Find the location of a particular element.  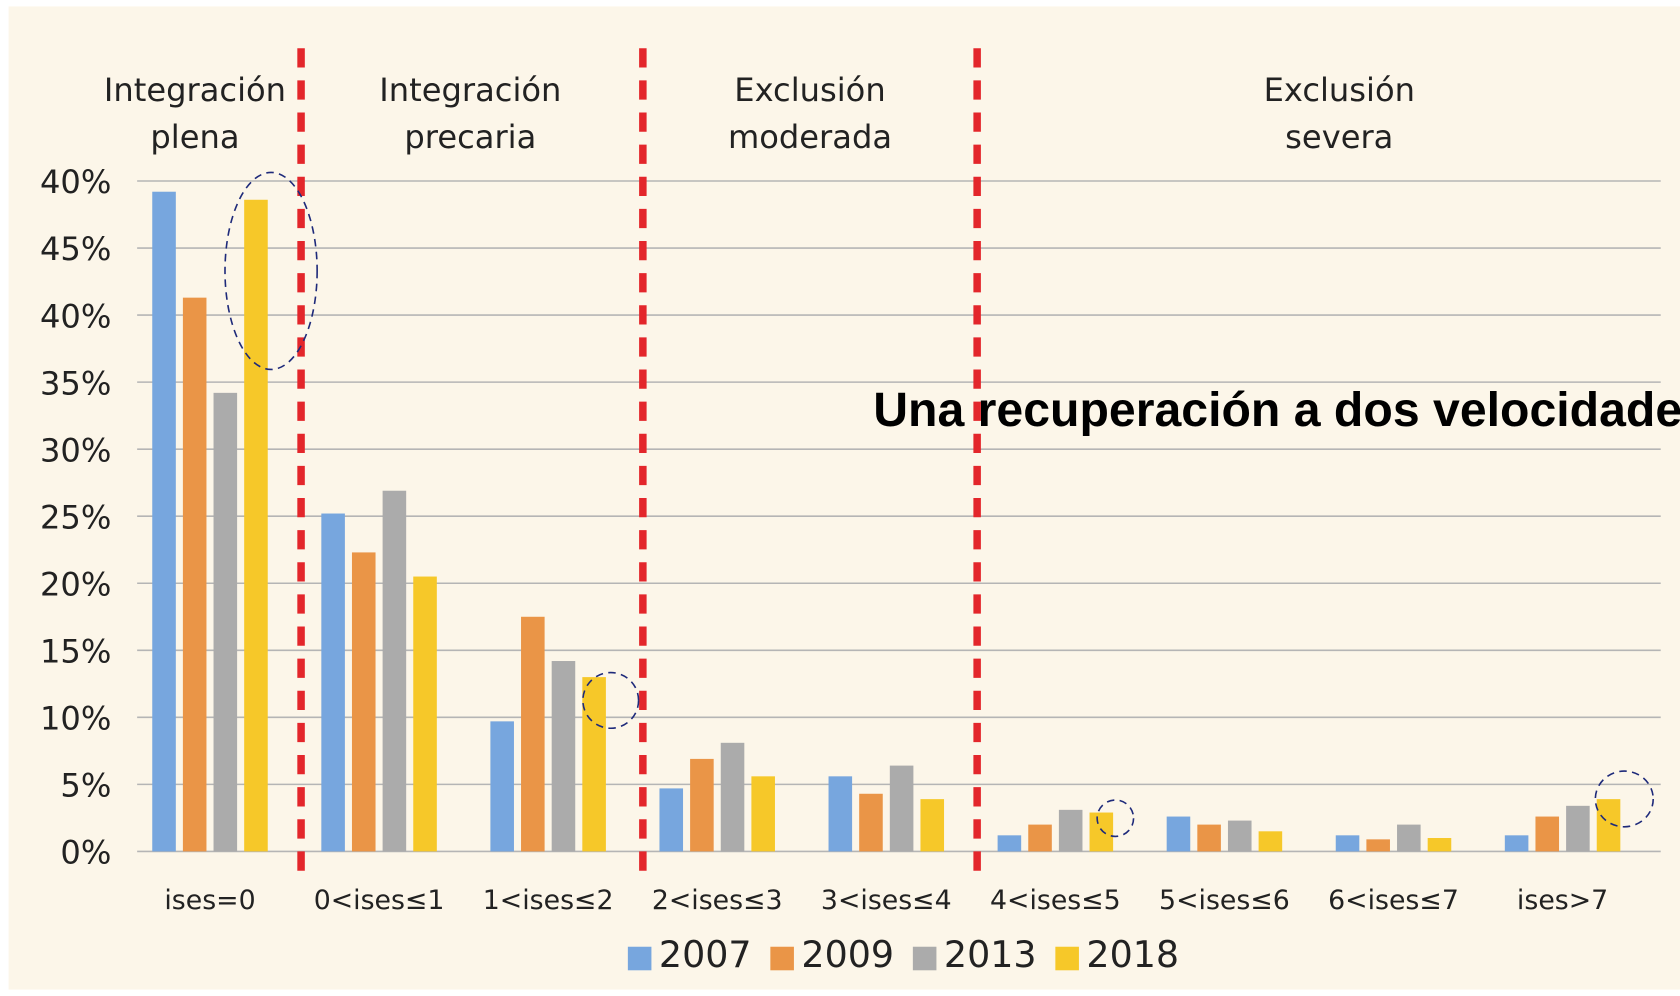

x-tick-label: 2<ises≤3 is located at coordinates (717, 900).